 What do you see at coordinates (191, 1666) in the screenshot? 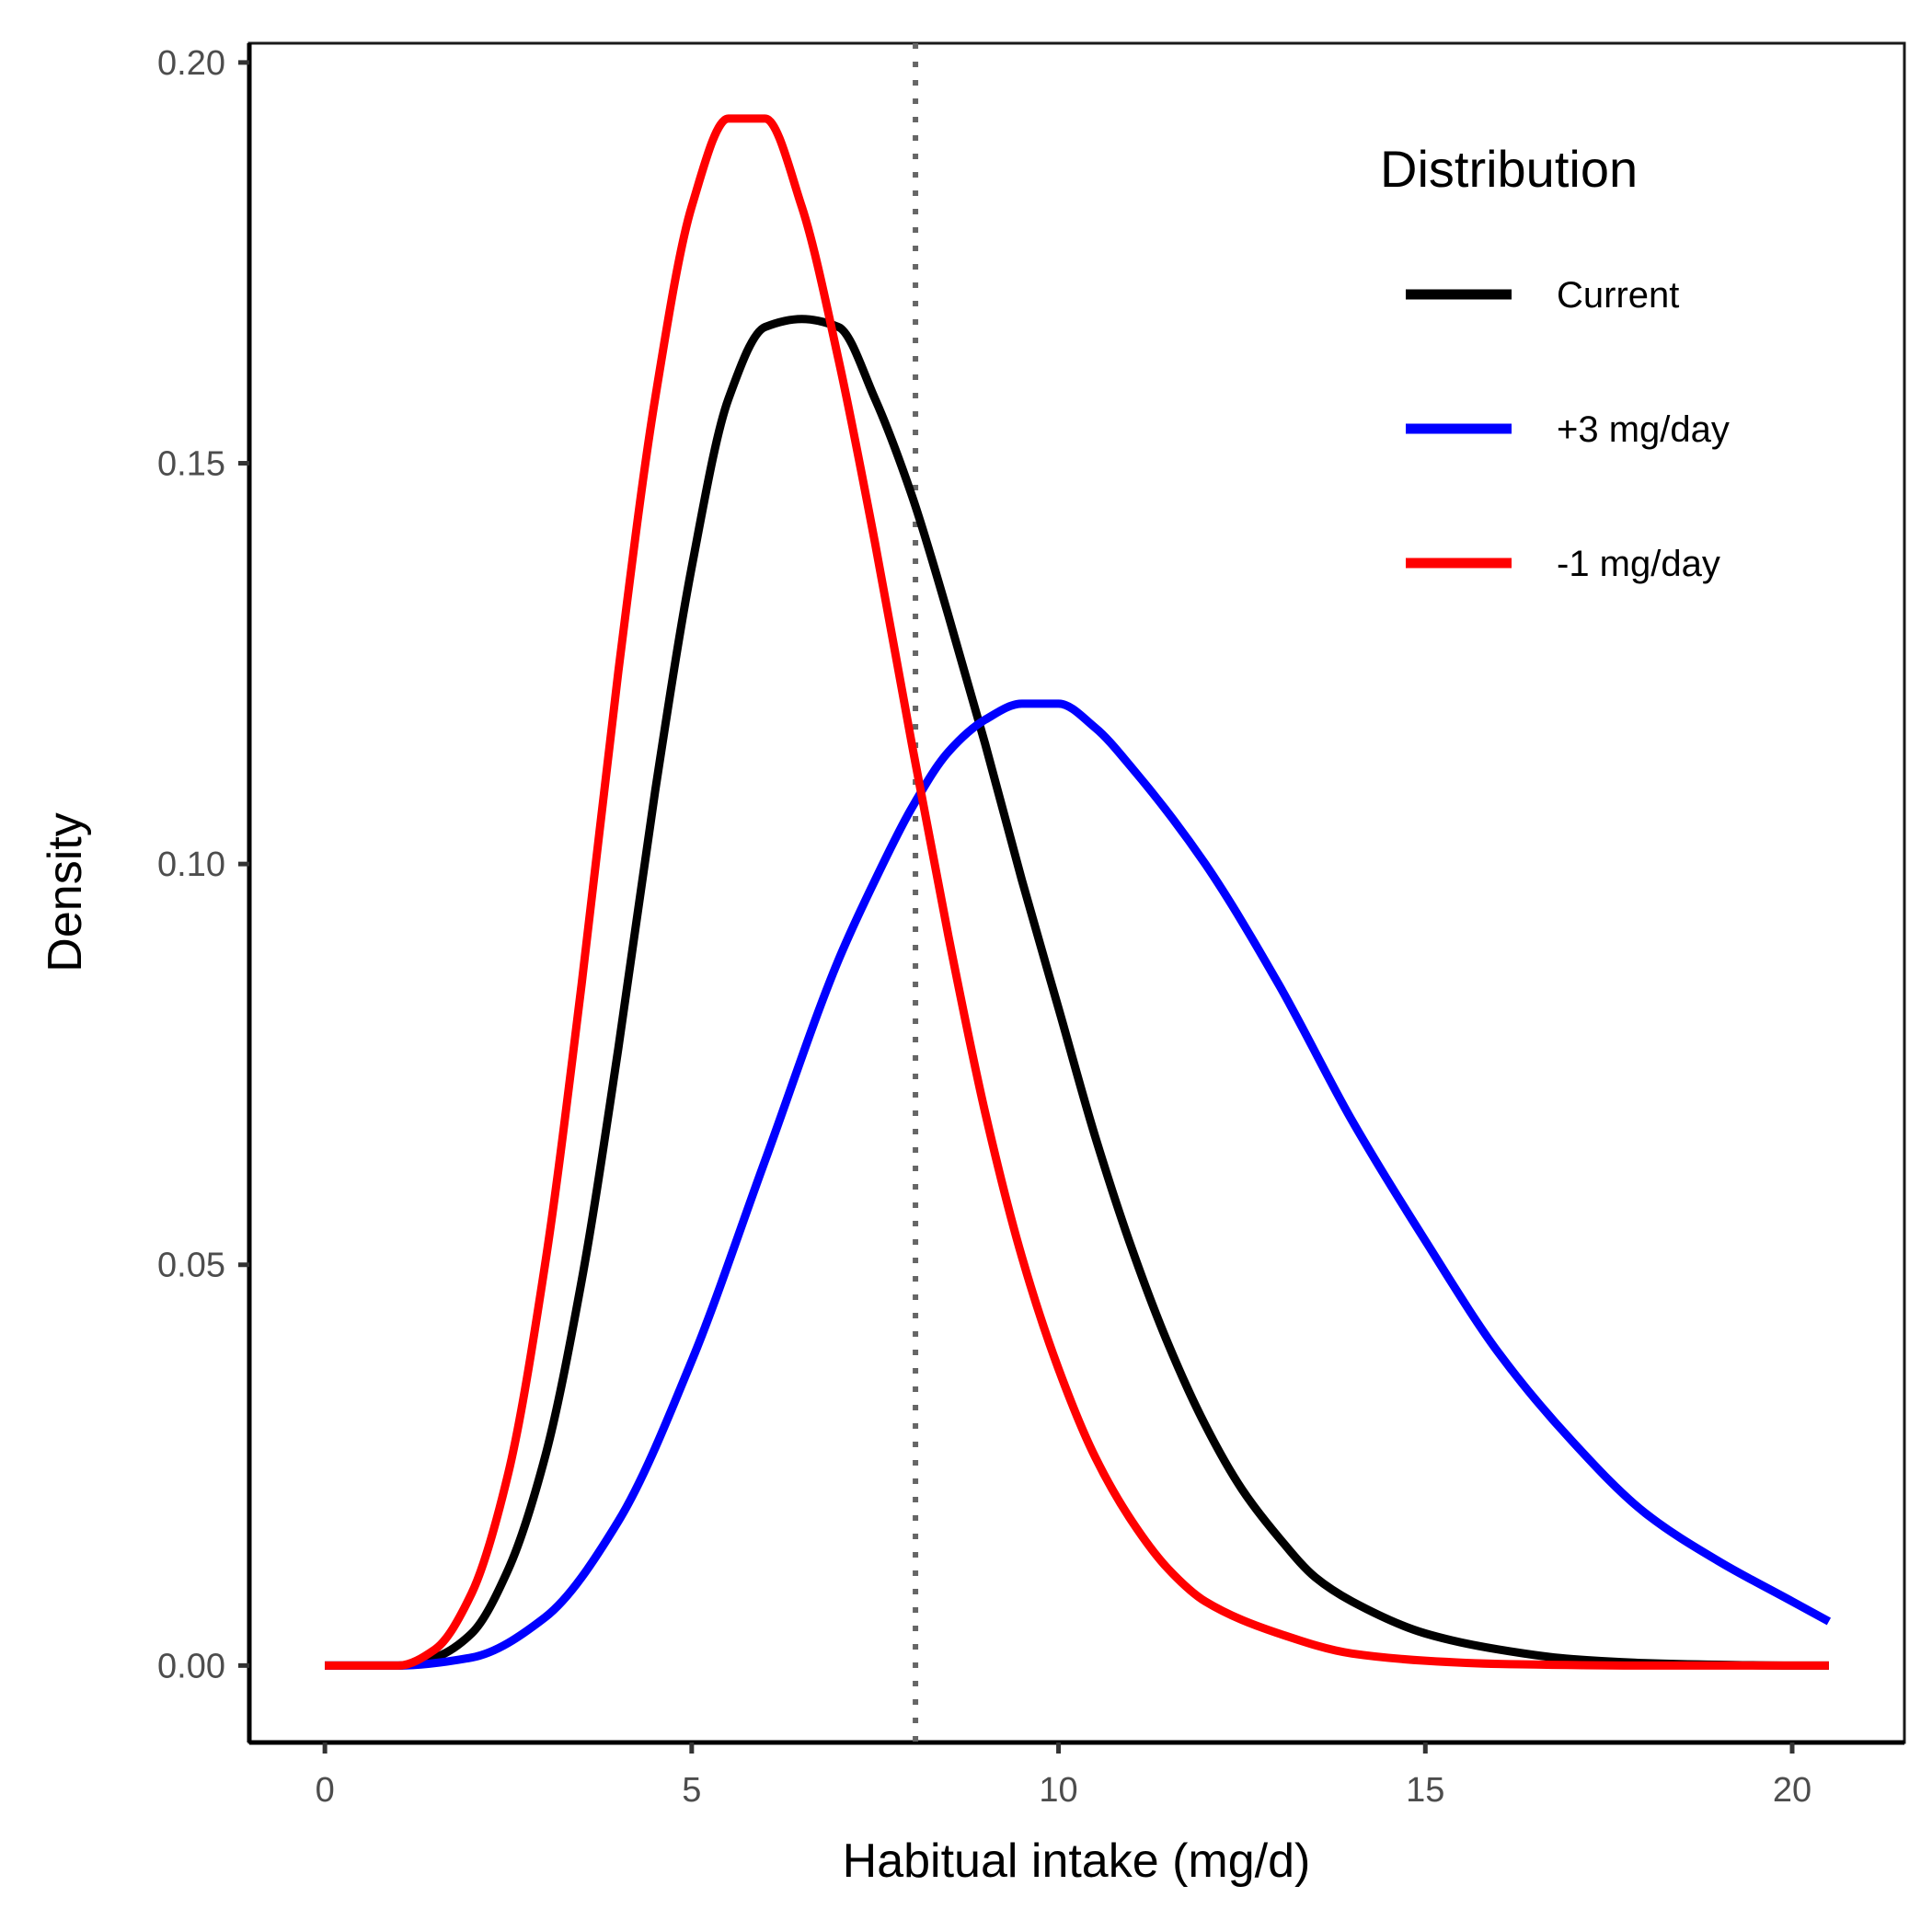
I see `y-tick-label: 0.00` at bounding box center [191, 1666].